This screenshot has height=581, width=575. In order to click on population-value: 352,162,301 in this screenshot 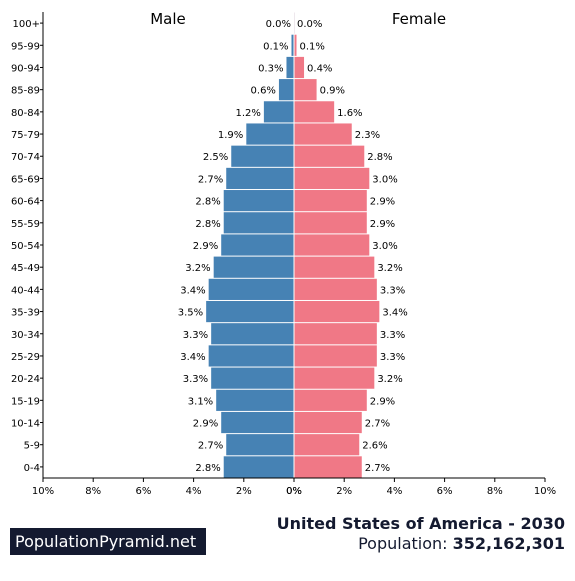, I will do `click(508, 543)`.